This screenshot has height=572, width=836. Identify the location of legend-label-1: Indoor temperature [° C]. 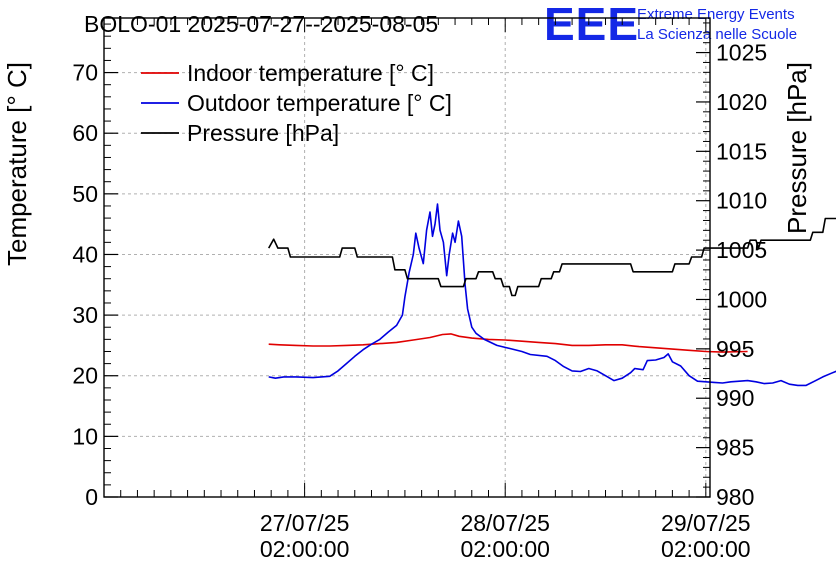
(310, 73).